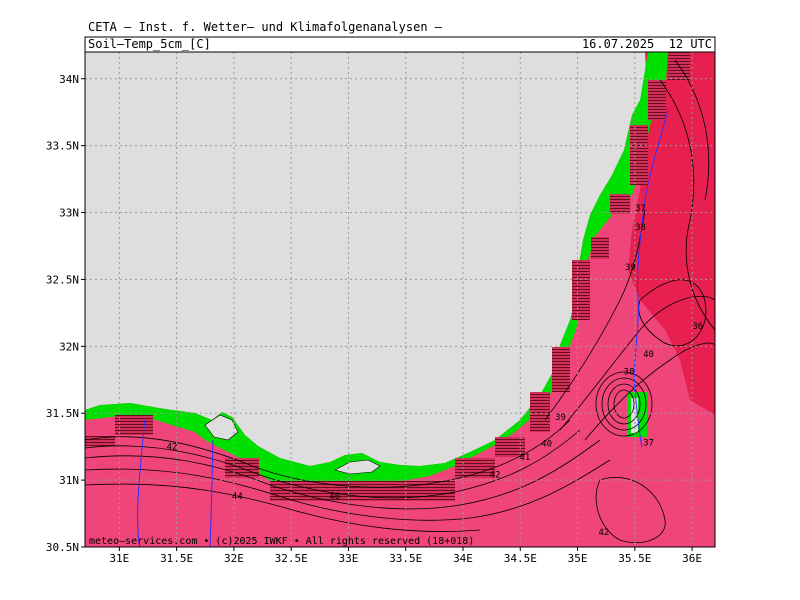 The height and width of the screenshot is (600, 800). What do you see at coordinates (692, 558) in the screenshot?
I see `x-tick-label: 36E` at bounding box center [692, 558].